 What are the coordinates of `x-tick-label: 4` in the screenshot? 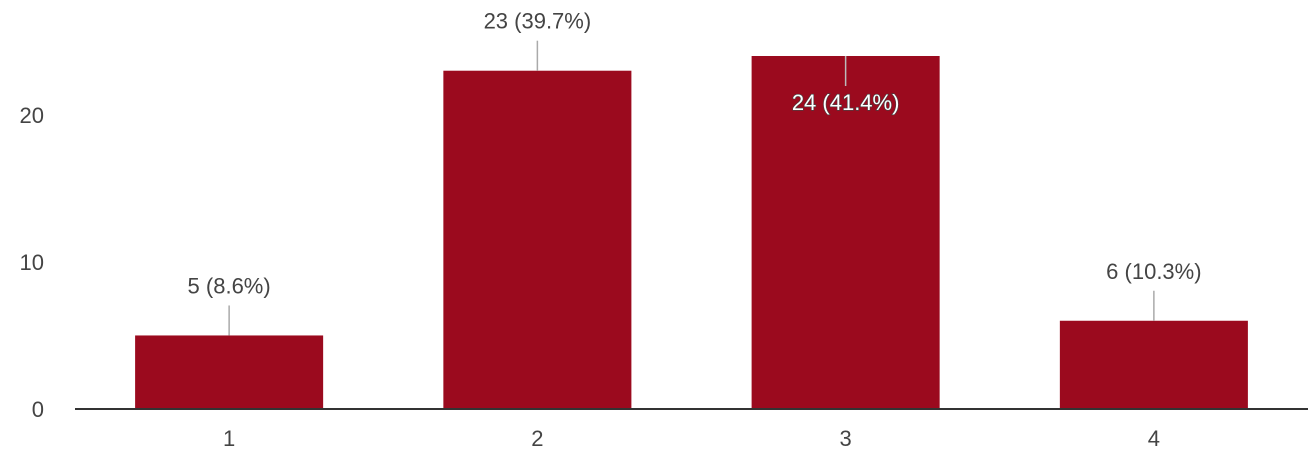 It's located at (1154, 437).